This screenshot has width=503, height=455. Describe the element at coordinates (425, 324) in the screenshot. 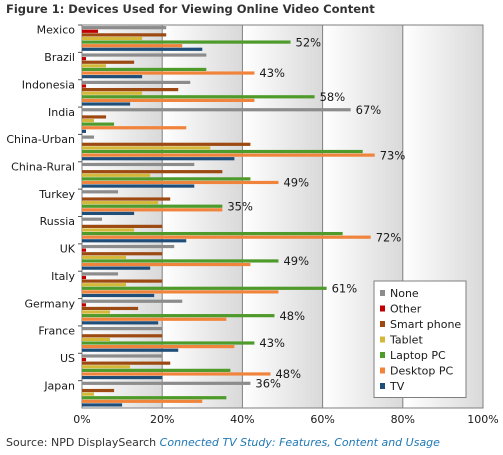

I see `legend-label: Smart phone` at that location.